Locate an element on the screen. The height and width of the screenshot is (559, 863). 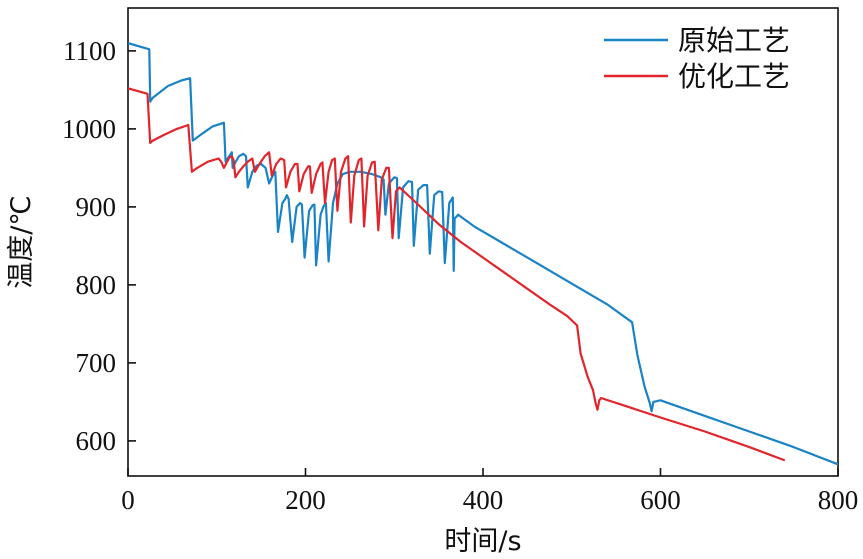
x-tick-label: 200 is located at coordinates (305, 500).